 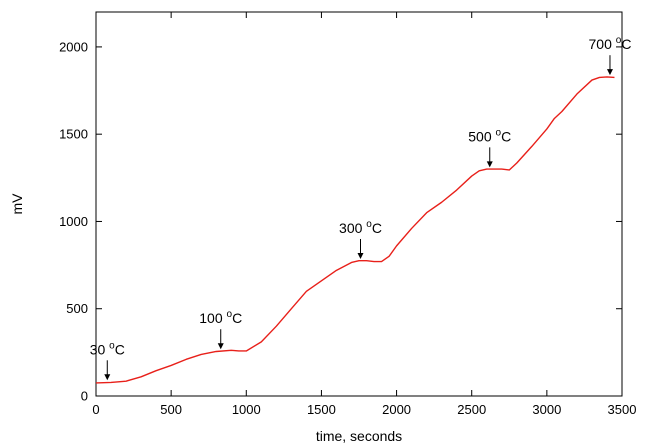 What do you see at coordinates (321, 409) in the screenshot?
I see `x-tick-label: 1500` at bounding box center [321, 409].